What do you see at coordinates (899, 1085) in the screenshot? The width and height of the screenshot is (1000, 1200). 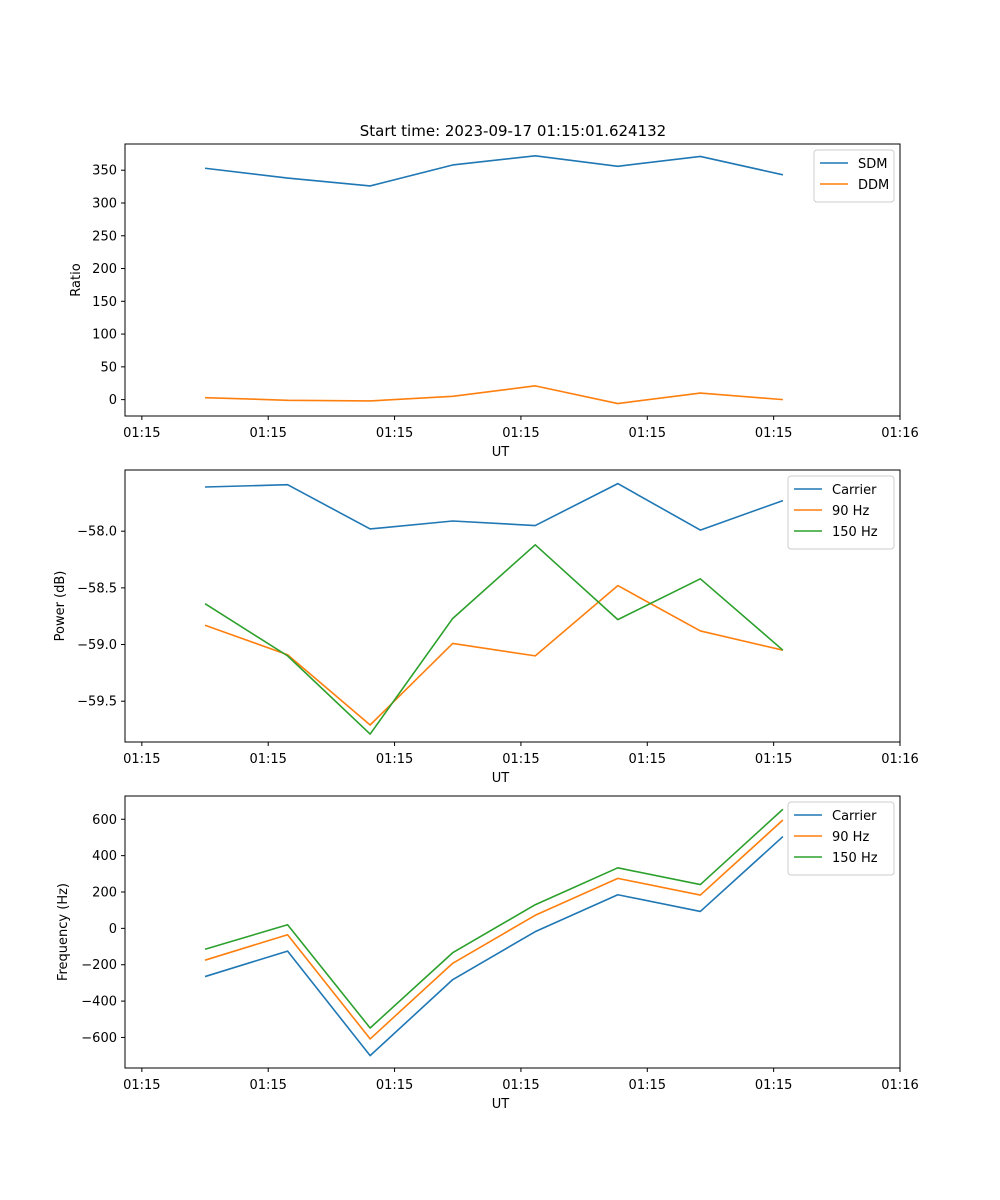 I see `frequency-x-tick-label: 01:16` at bounding box center [899, 1085].